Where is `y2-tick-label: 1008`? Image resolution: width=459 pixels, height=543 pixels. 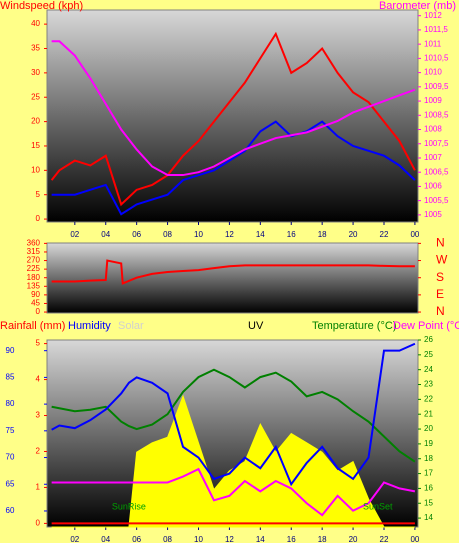 y2-tick-label: 1008 is located at coordinates (433, 129).